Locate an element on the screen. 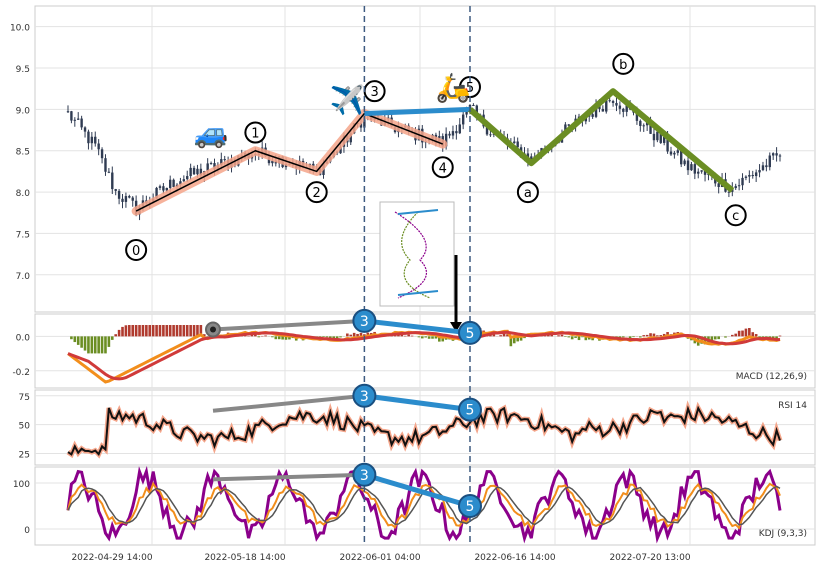 The width and height of the screenshot is (822, 572). x-tick-label: 2022-07-20 13:00 is located at coordinates (649, 558).